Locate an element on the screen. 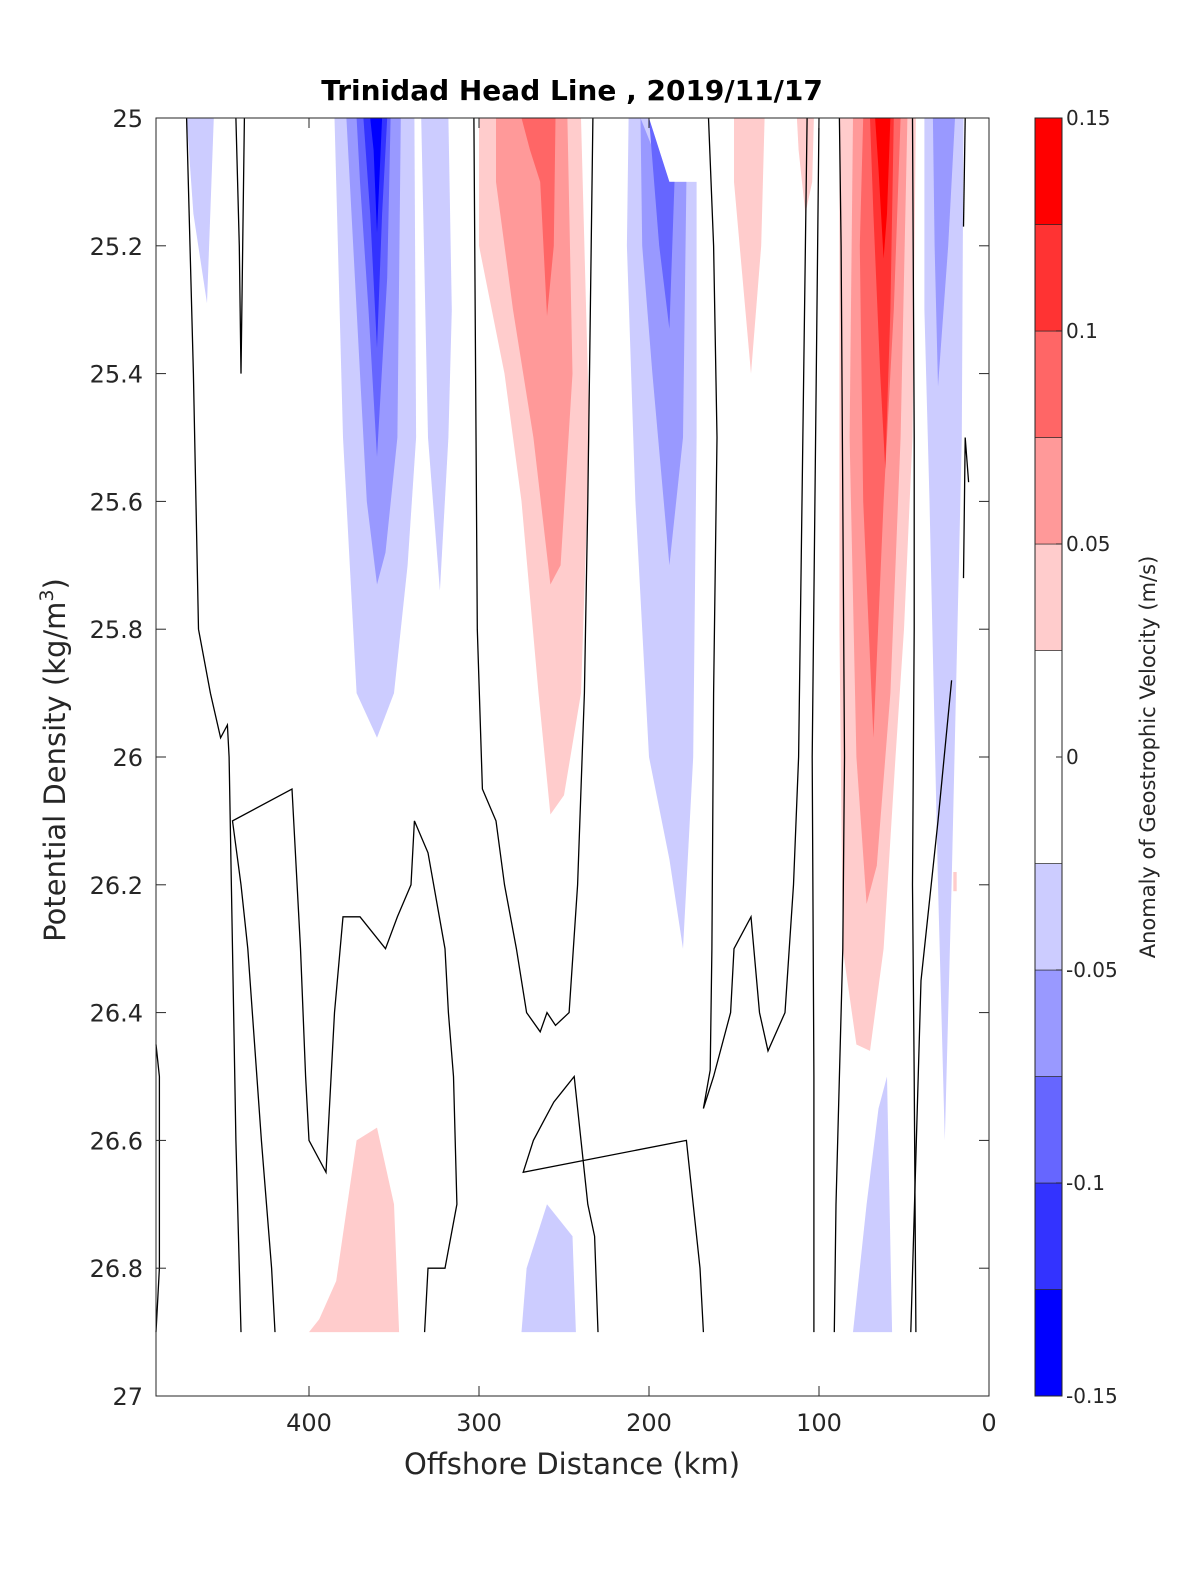  x-tick-label: 0 is located at coordinates (988, 1423).